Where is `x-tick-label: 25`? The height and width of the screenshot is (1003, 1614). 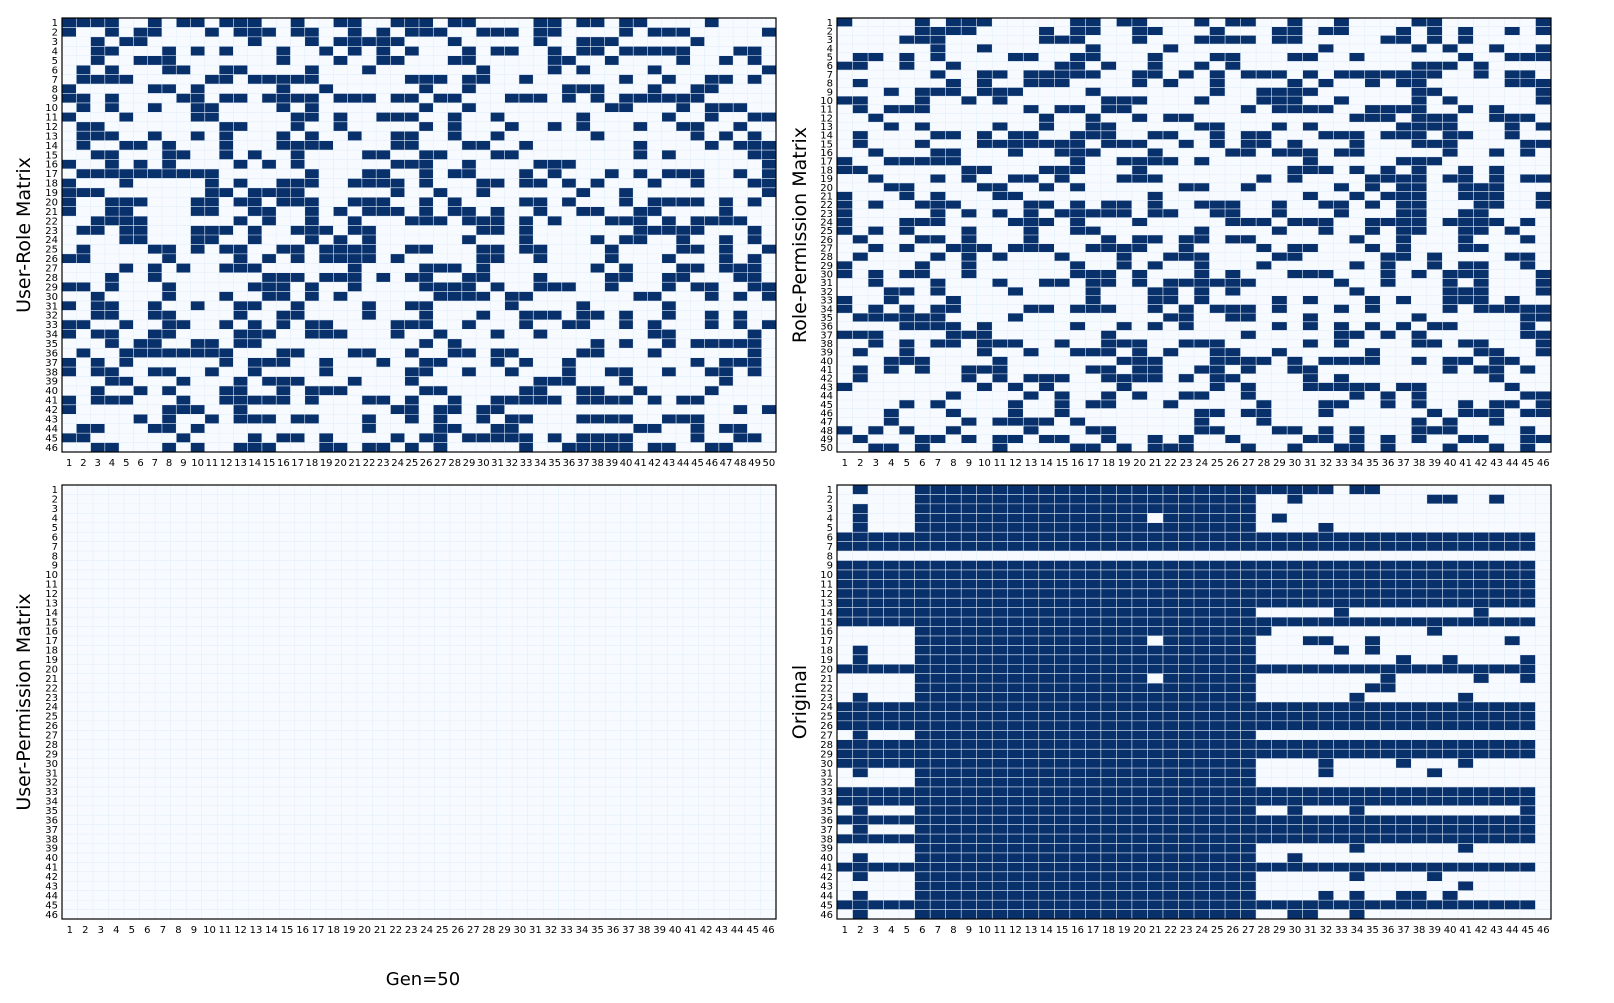 x-tick-label: 25 is located at coordinates (1217, 930).